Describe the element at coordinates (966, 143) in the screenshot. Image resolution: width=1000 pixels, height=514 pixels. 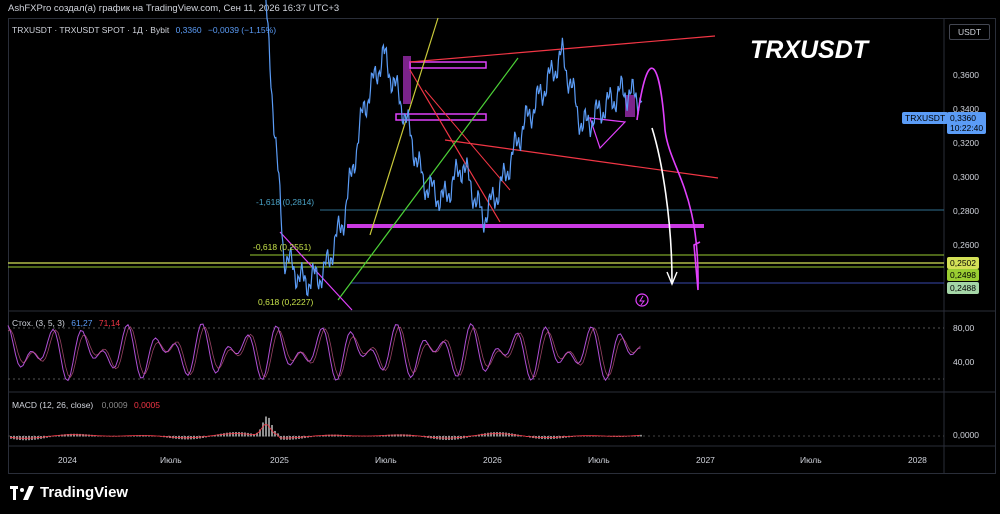
I see `price-axis-label: 0,3200` at that location.